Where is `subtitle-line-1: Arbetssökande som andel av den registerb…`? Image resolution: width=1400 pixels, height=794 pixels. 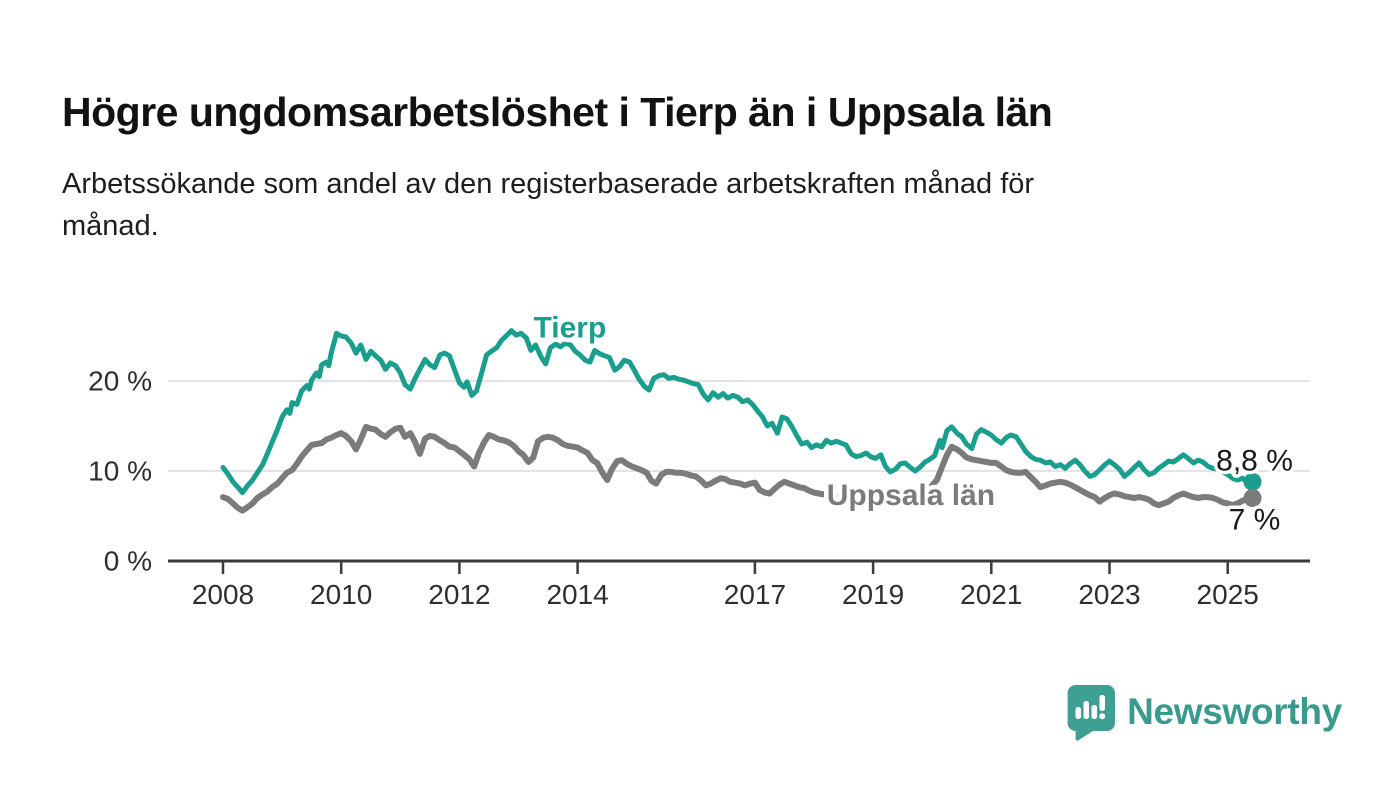
subtitle-line-1: Arbetssökande som andel av den registerb… is located at coordinates (548, 184).